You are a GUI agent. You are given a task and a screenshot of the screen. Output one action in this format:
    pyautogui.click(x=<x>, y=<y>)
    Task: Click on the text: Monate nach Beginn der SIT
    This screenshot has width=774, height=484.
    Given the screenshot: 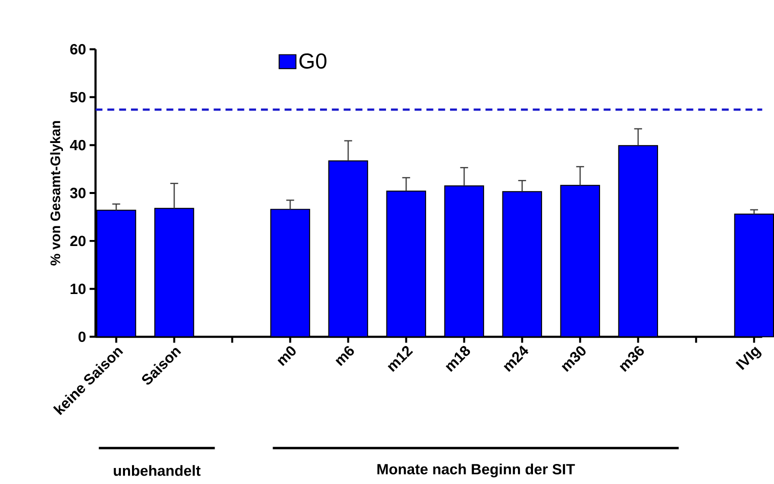 What is the action you would take?
    pyautogui.click(x=476, y=471)
    